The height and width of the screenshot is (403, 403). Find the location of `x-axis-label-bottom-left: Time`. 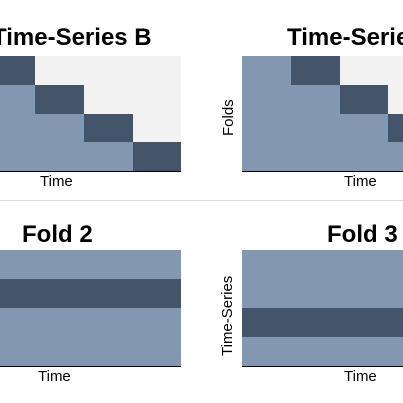

x-axis-label-bottom-left: Time is located at coordinates (54, 376).